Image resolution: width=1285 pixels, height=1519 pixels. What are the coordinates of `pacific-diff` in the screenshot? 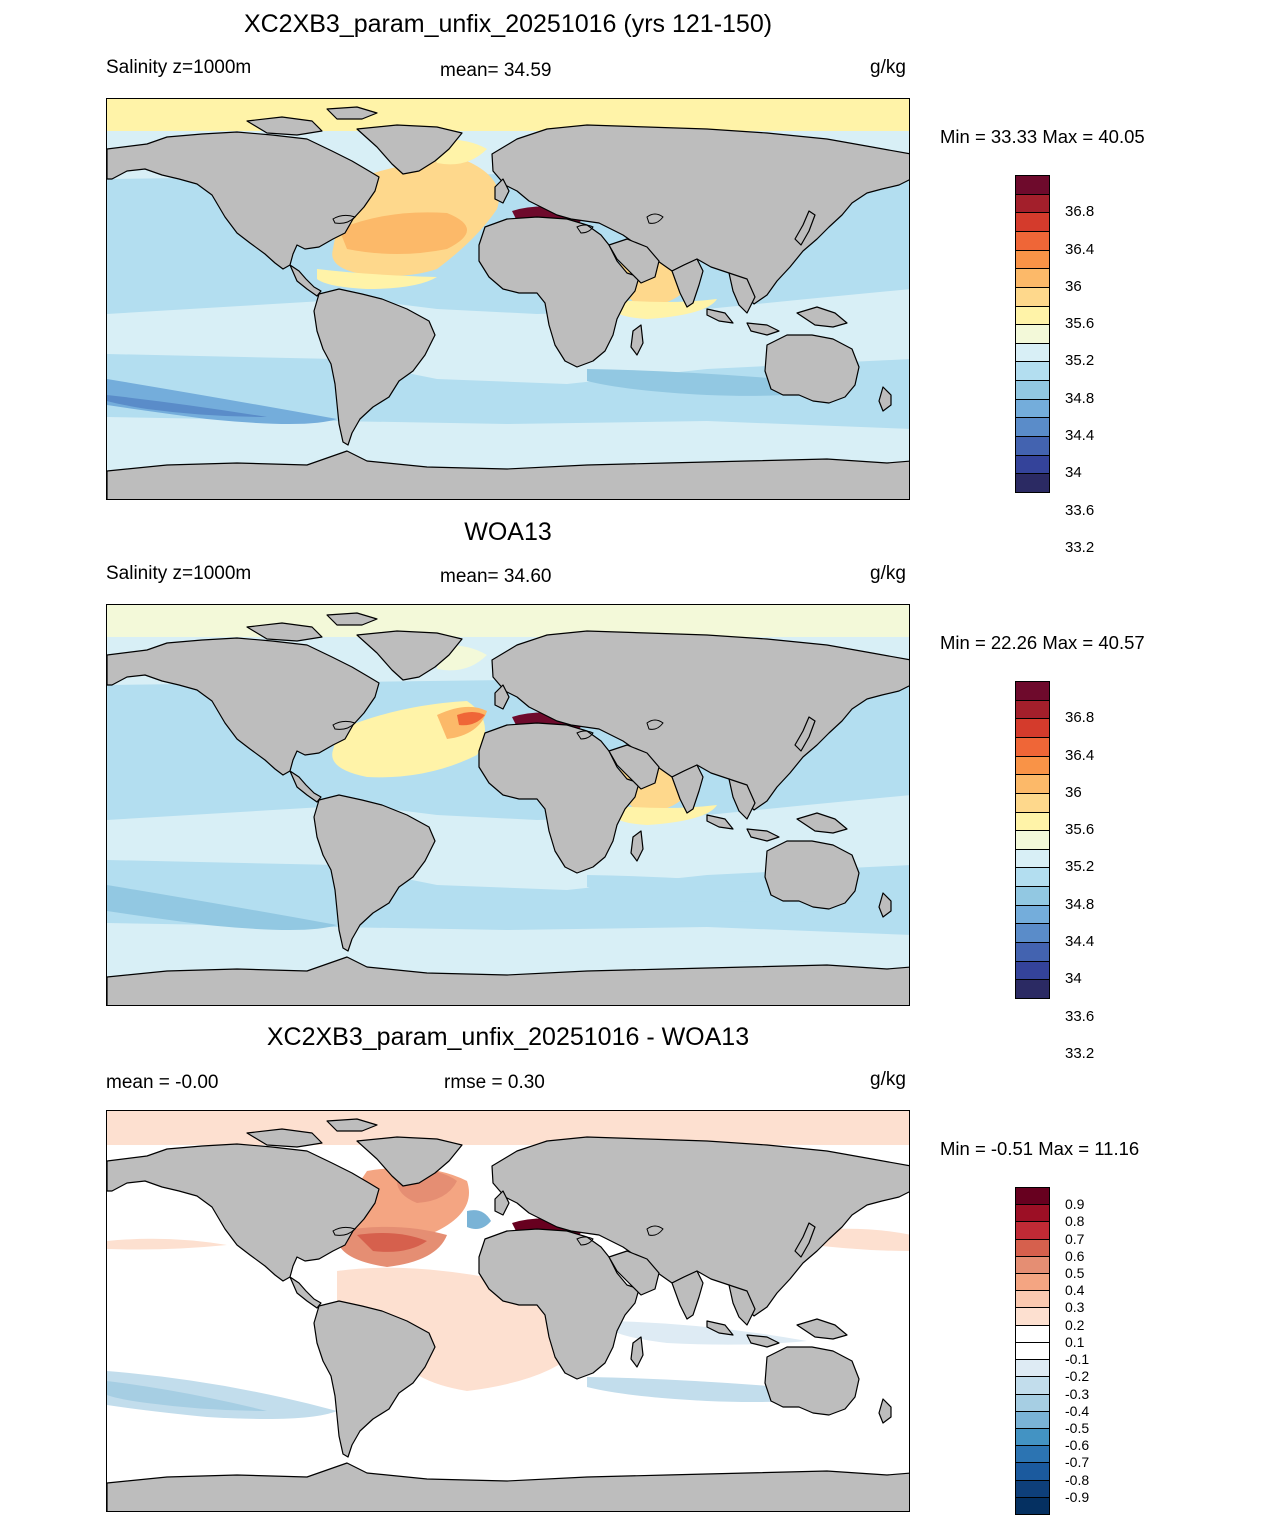 It's located at (167, 1244).